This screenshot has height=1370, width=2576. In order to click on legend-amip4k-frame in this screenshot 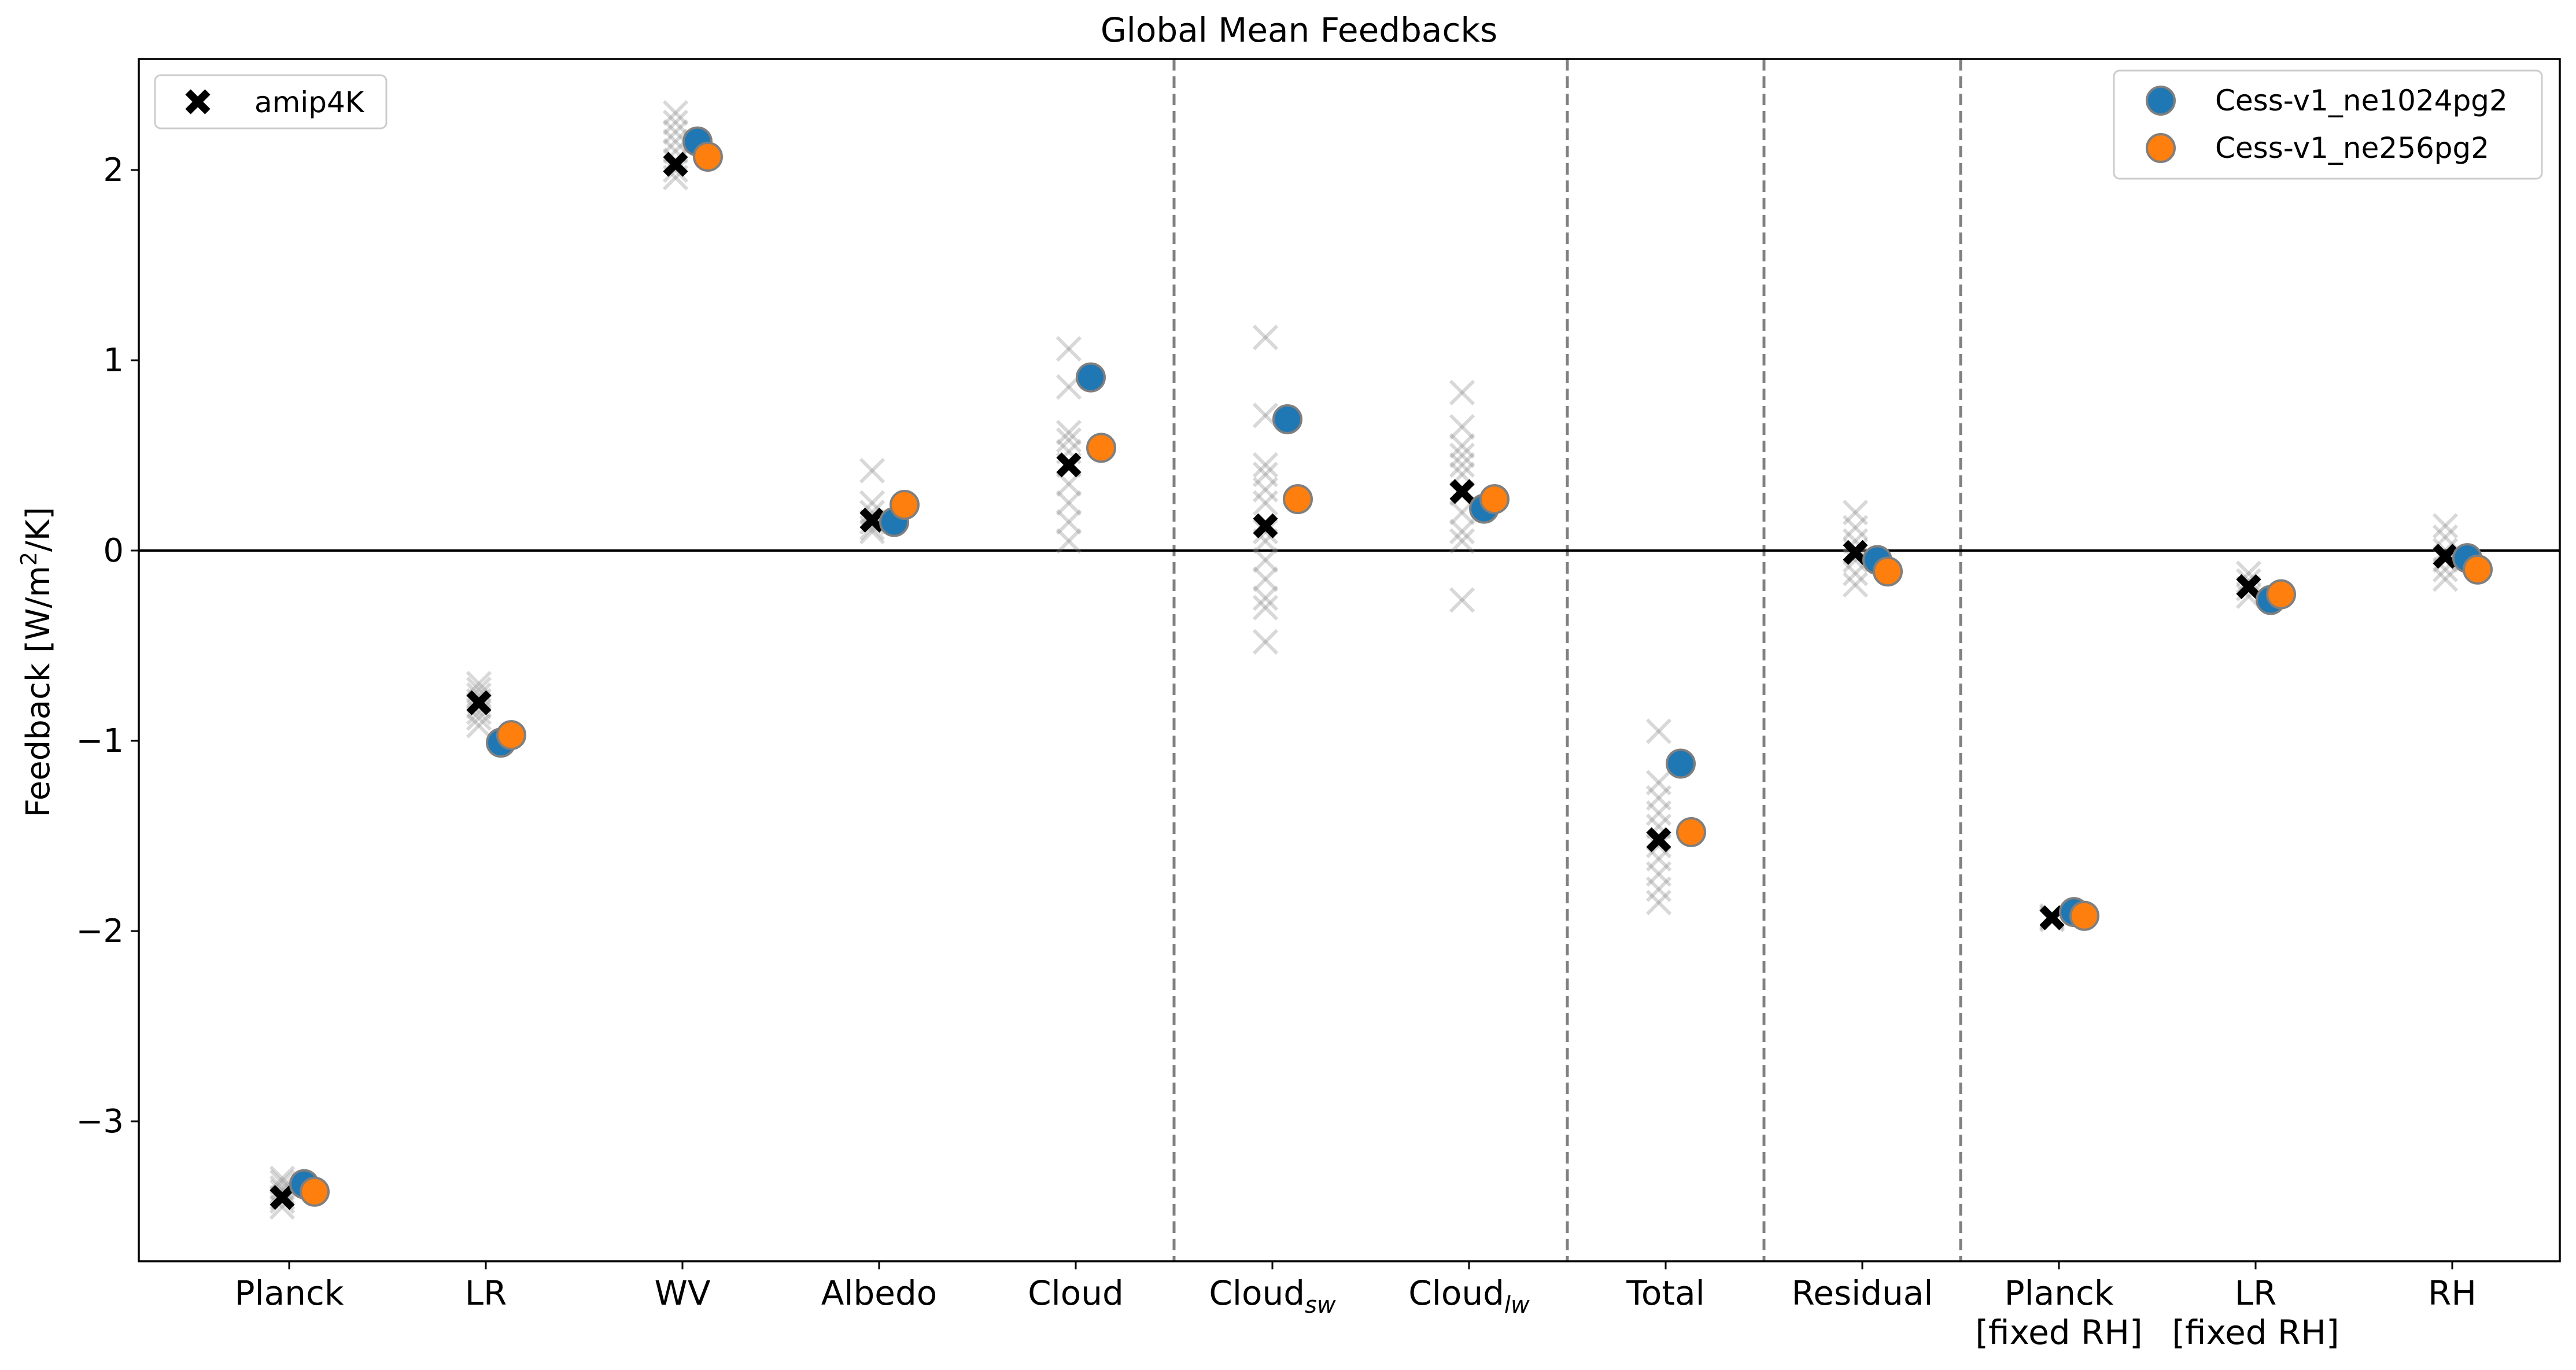, I will do `click(270, 102)`.